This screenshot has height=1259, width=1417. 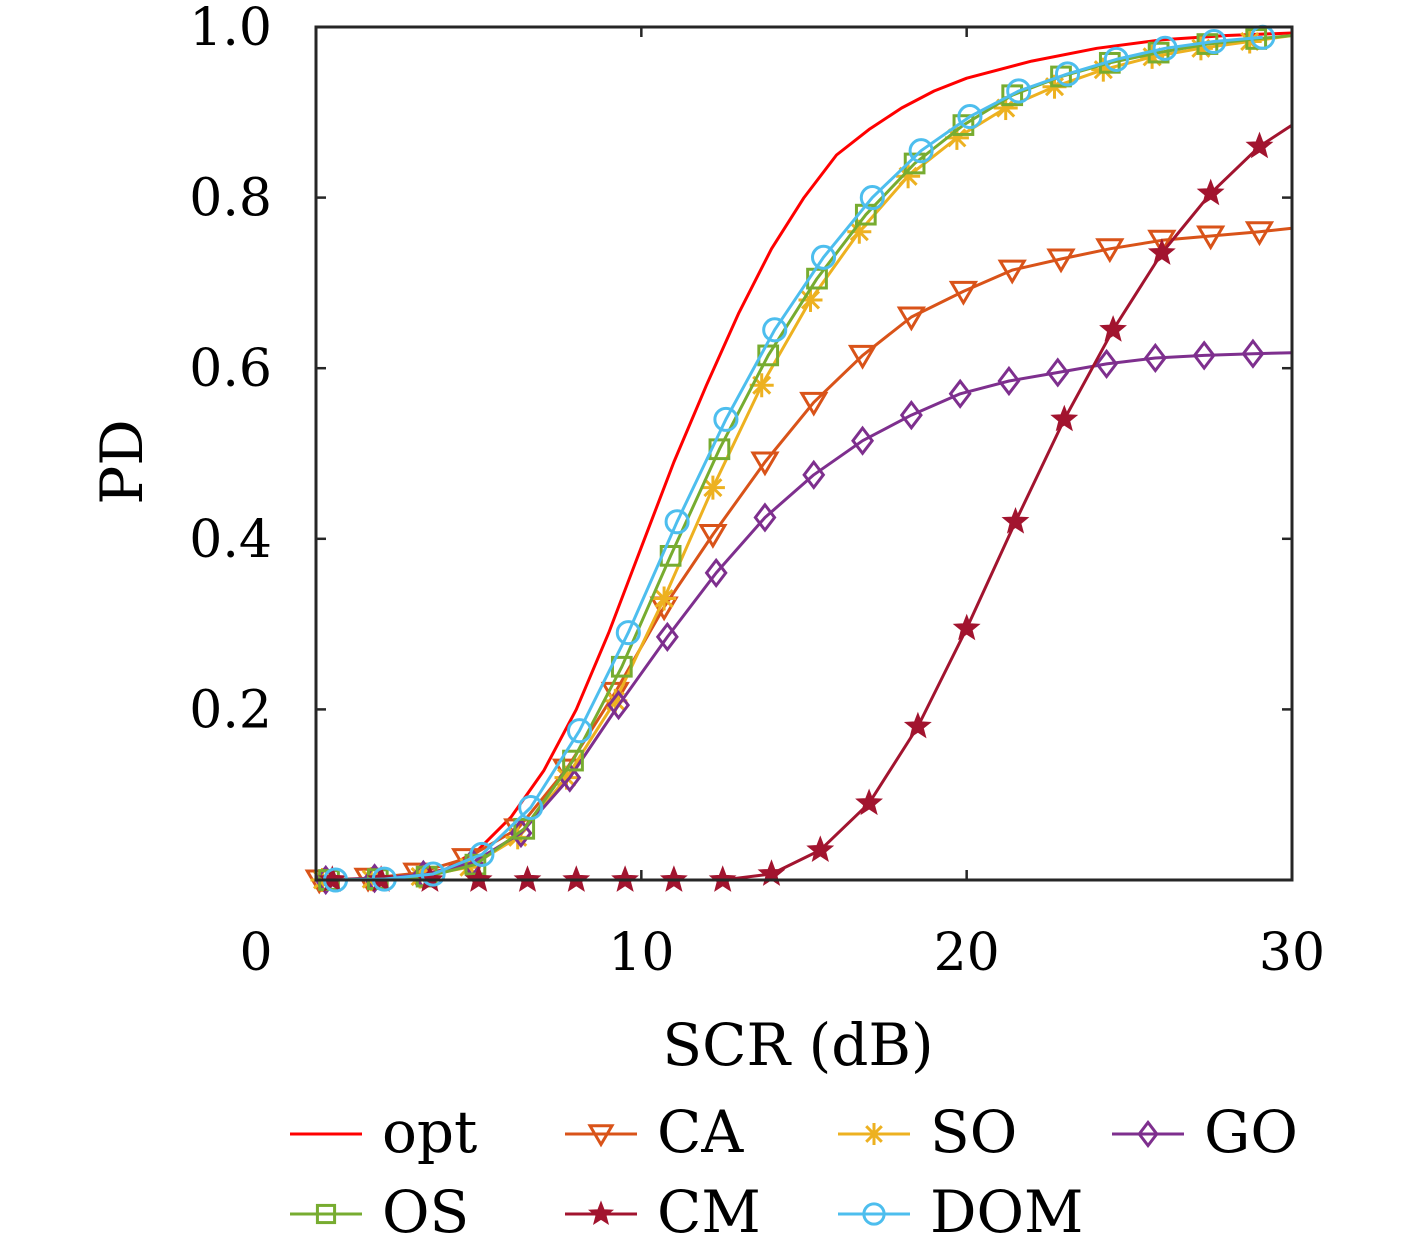 I want to click on y-tick-label: 1.0, so click(x=230, y=29).